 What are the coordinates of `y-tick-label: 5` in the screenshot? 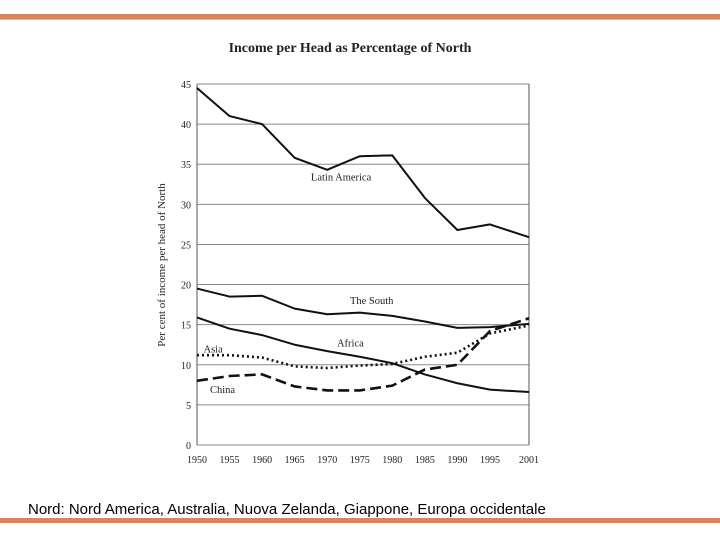 It's located at (188, 406).